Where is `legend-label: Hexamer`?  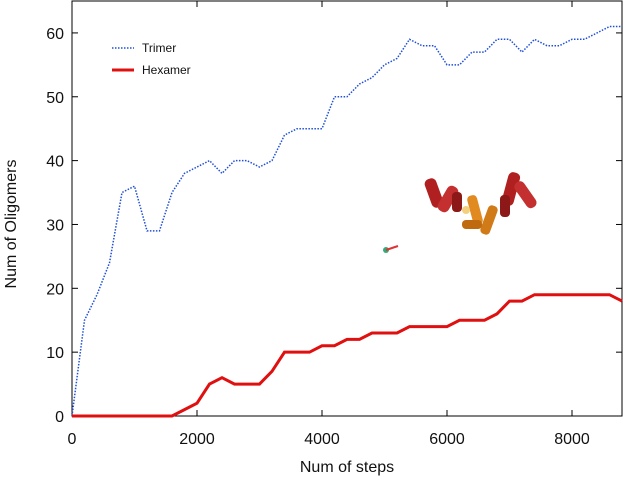
legend-label: Hexamer is located at coordinates (166, 70).